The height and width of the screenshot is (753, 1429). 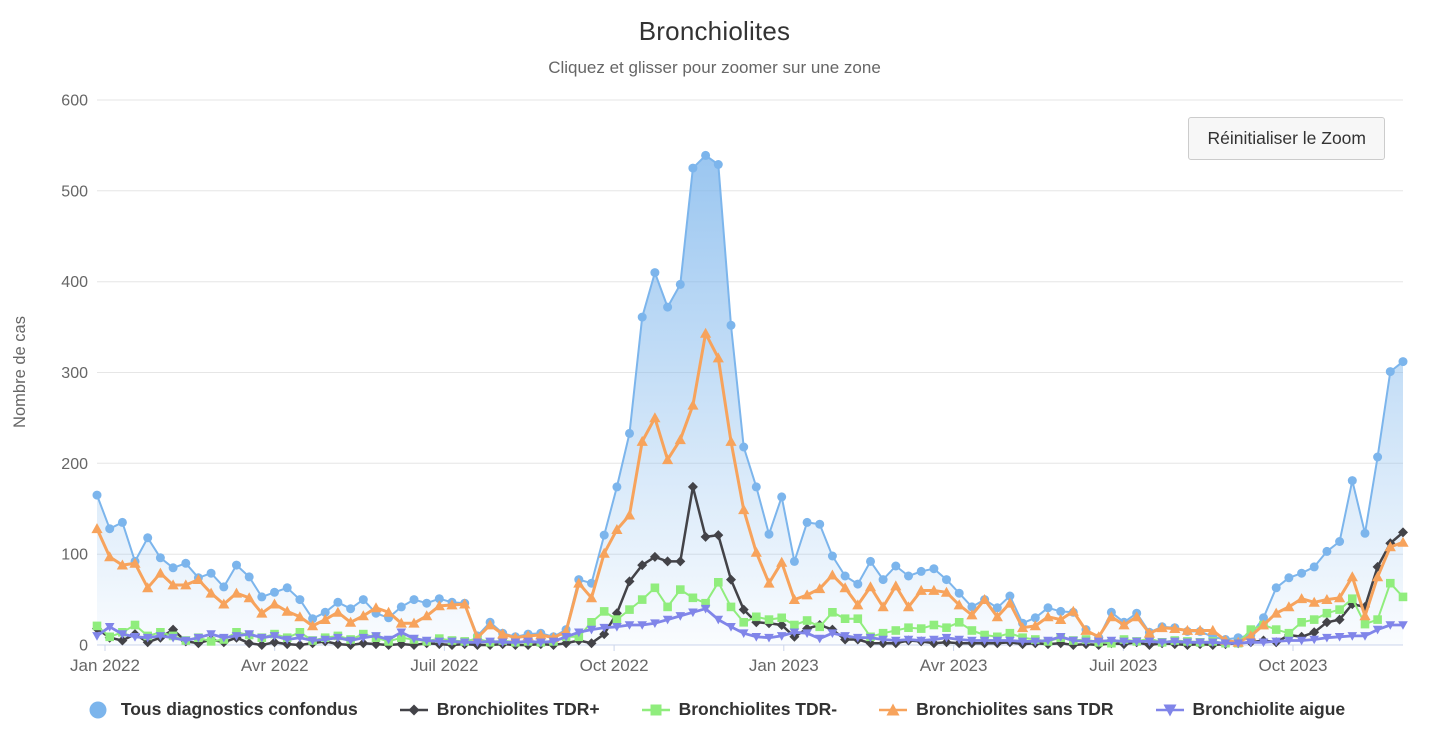 What do you see at coordinates (758, 709) in the screenshot?
I see `legend-item-label: Bronchiolites TDR-` at bounding box center [758, 709].